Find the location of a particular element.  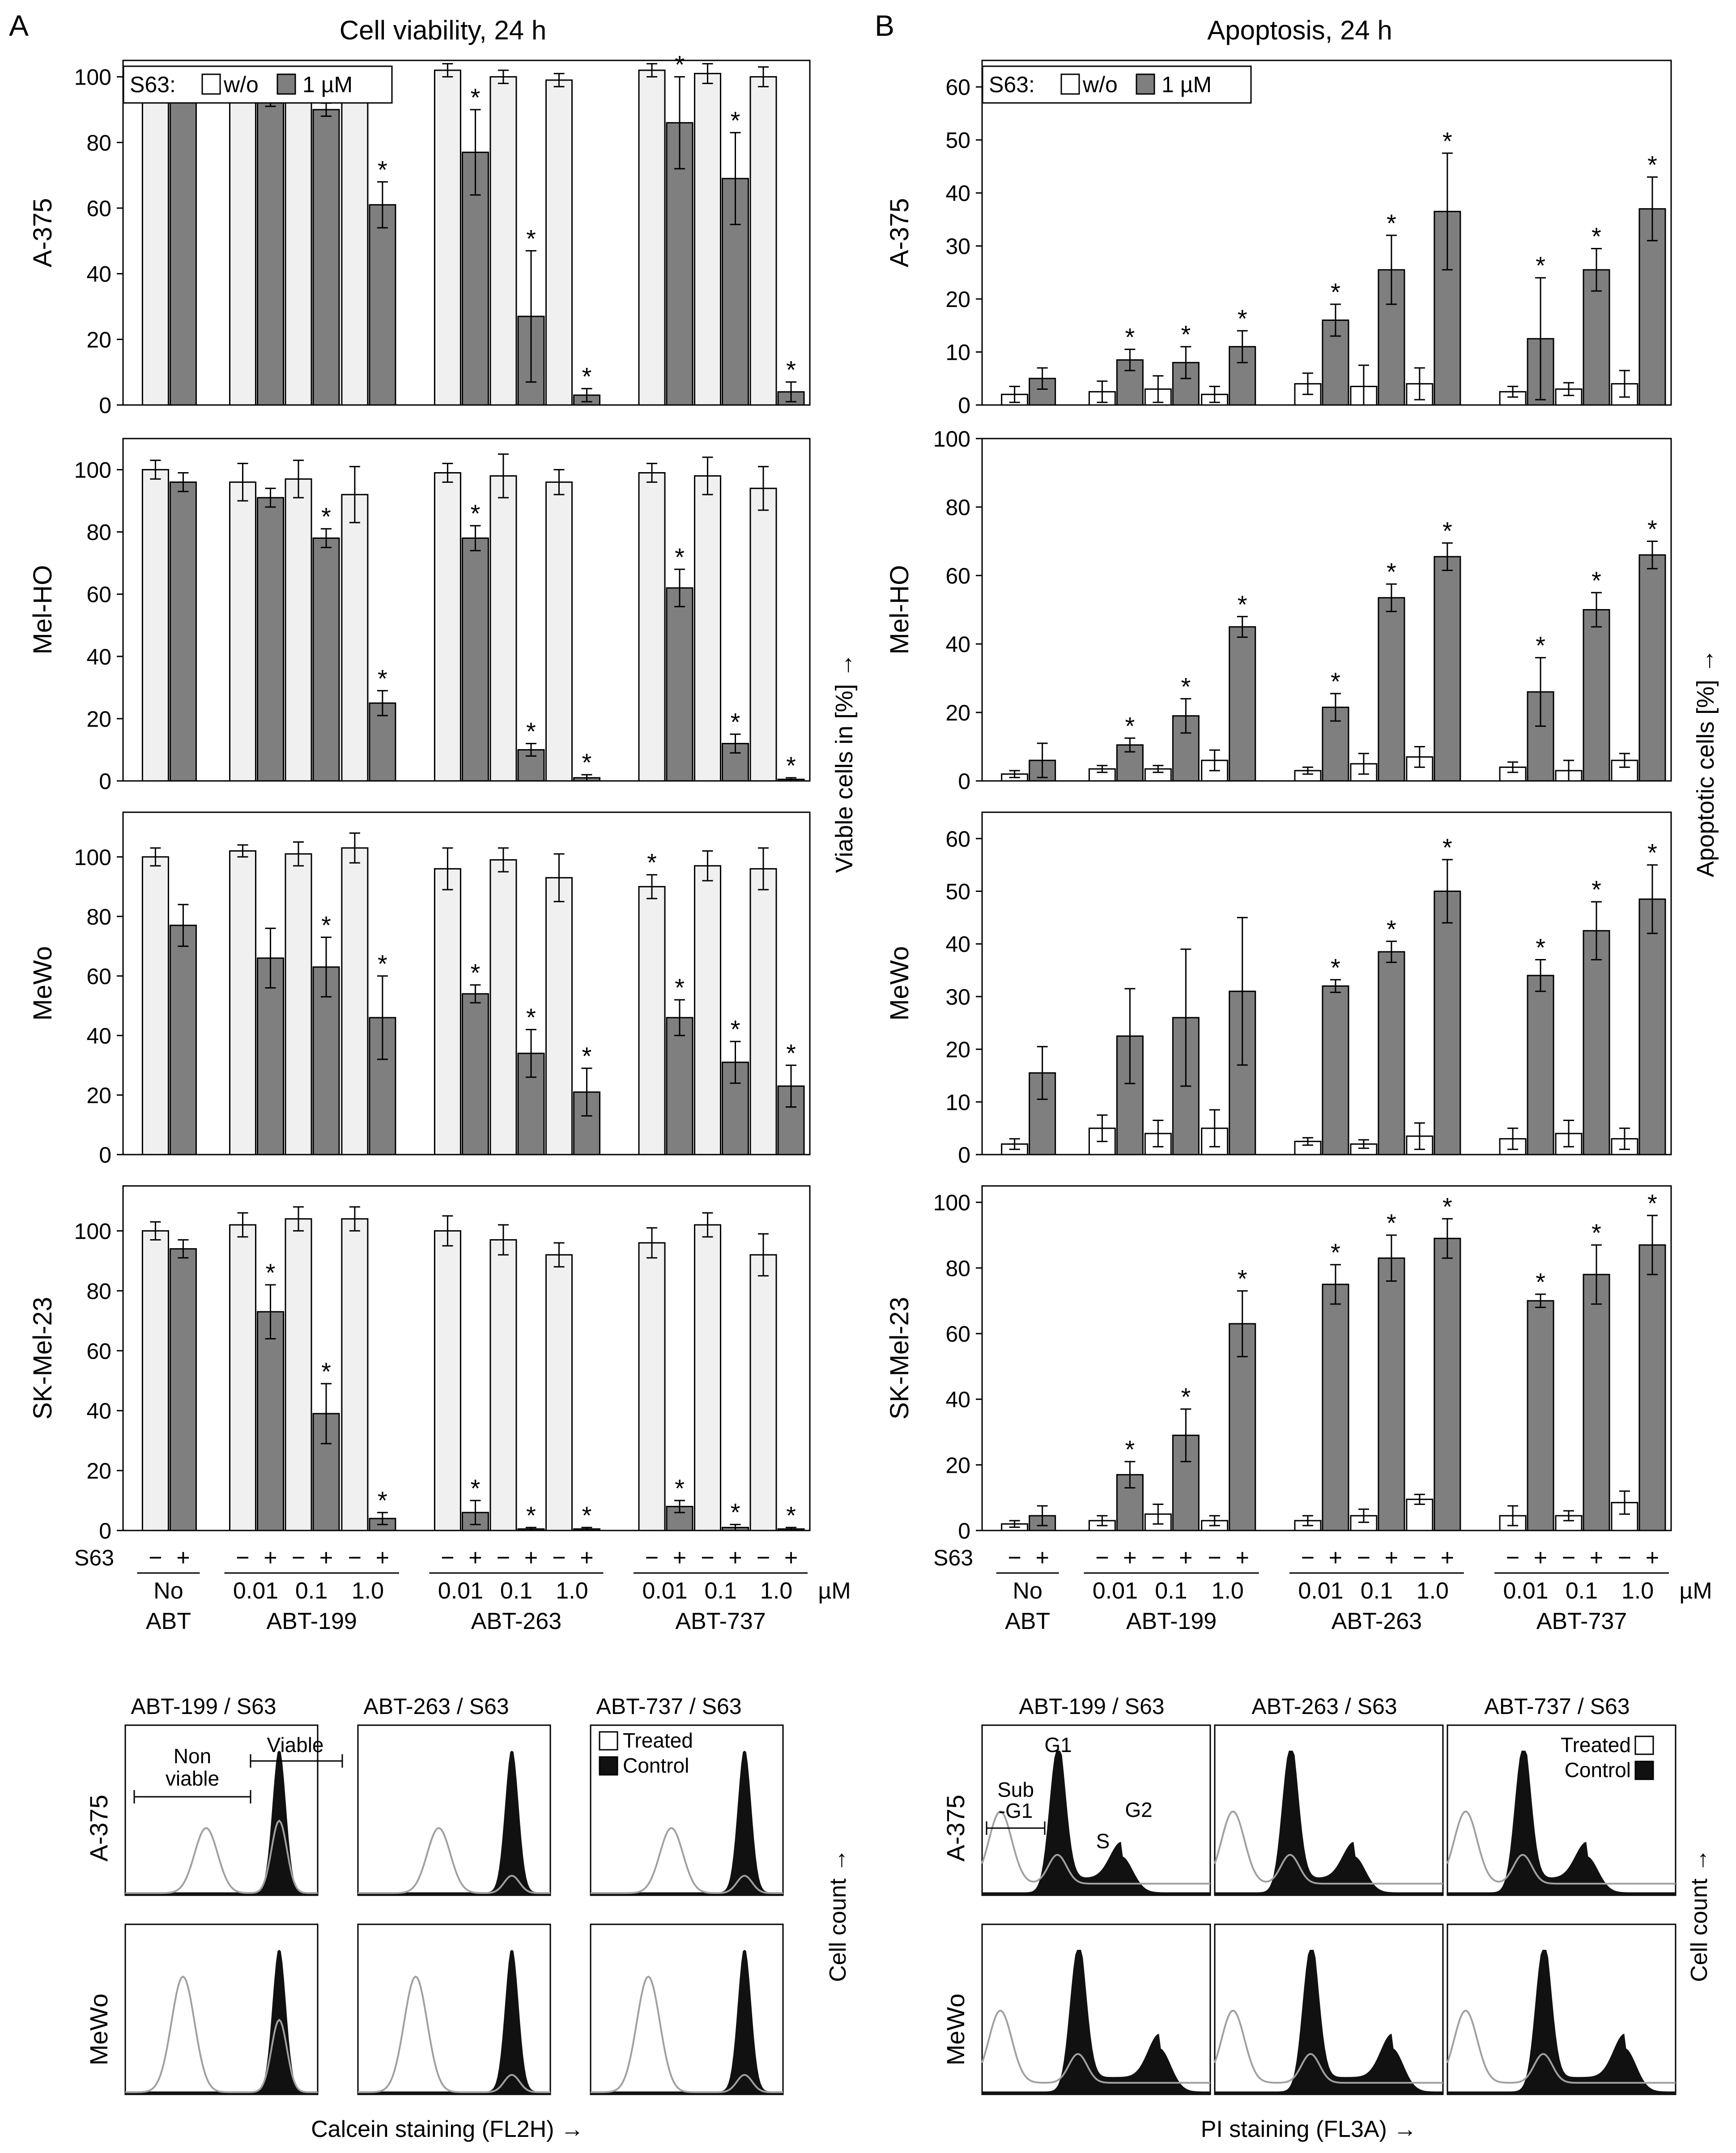

annot-viable: Viable is located at coordinates (295, 1745).